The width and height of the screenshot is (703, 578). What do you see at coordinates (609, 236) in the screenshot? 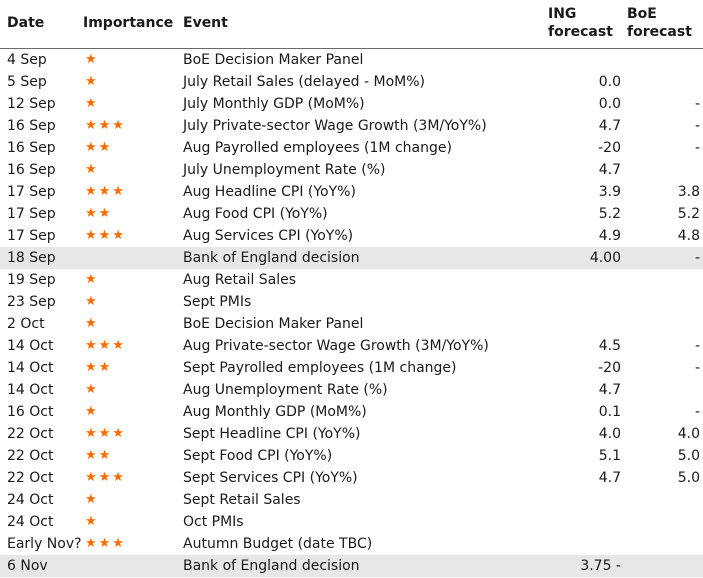
I see `row-ing-forecast: 4.9` at bounding box center [609, 236].